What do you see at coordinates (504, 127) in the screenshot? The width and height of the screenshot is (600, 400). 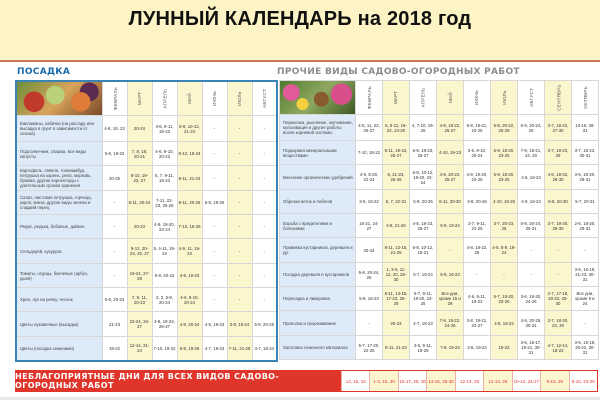 I see `days-cell: 5-8, 20-22, 25-28` at bounding box center [504, 127].